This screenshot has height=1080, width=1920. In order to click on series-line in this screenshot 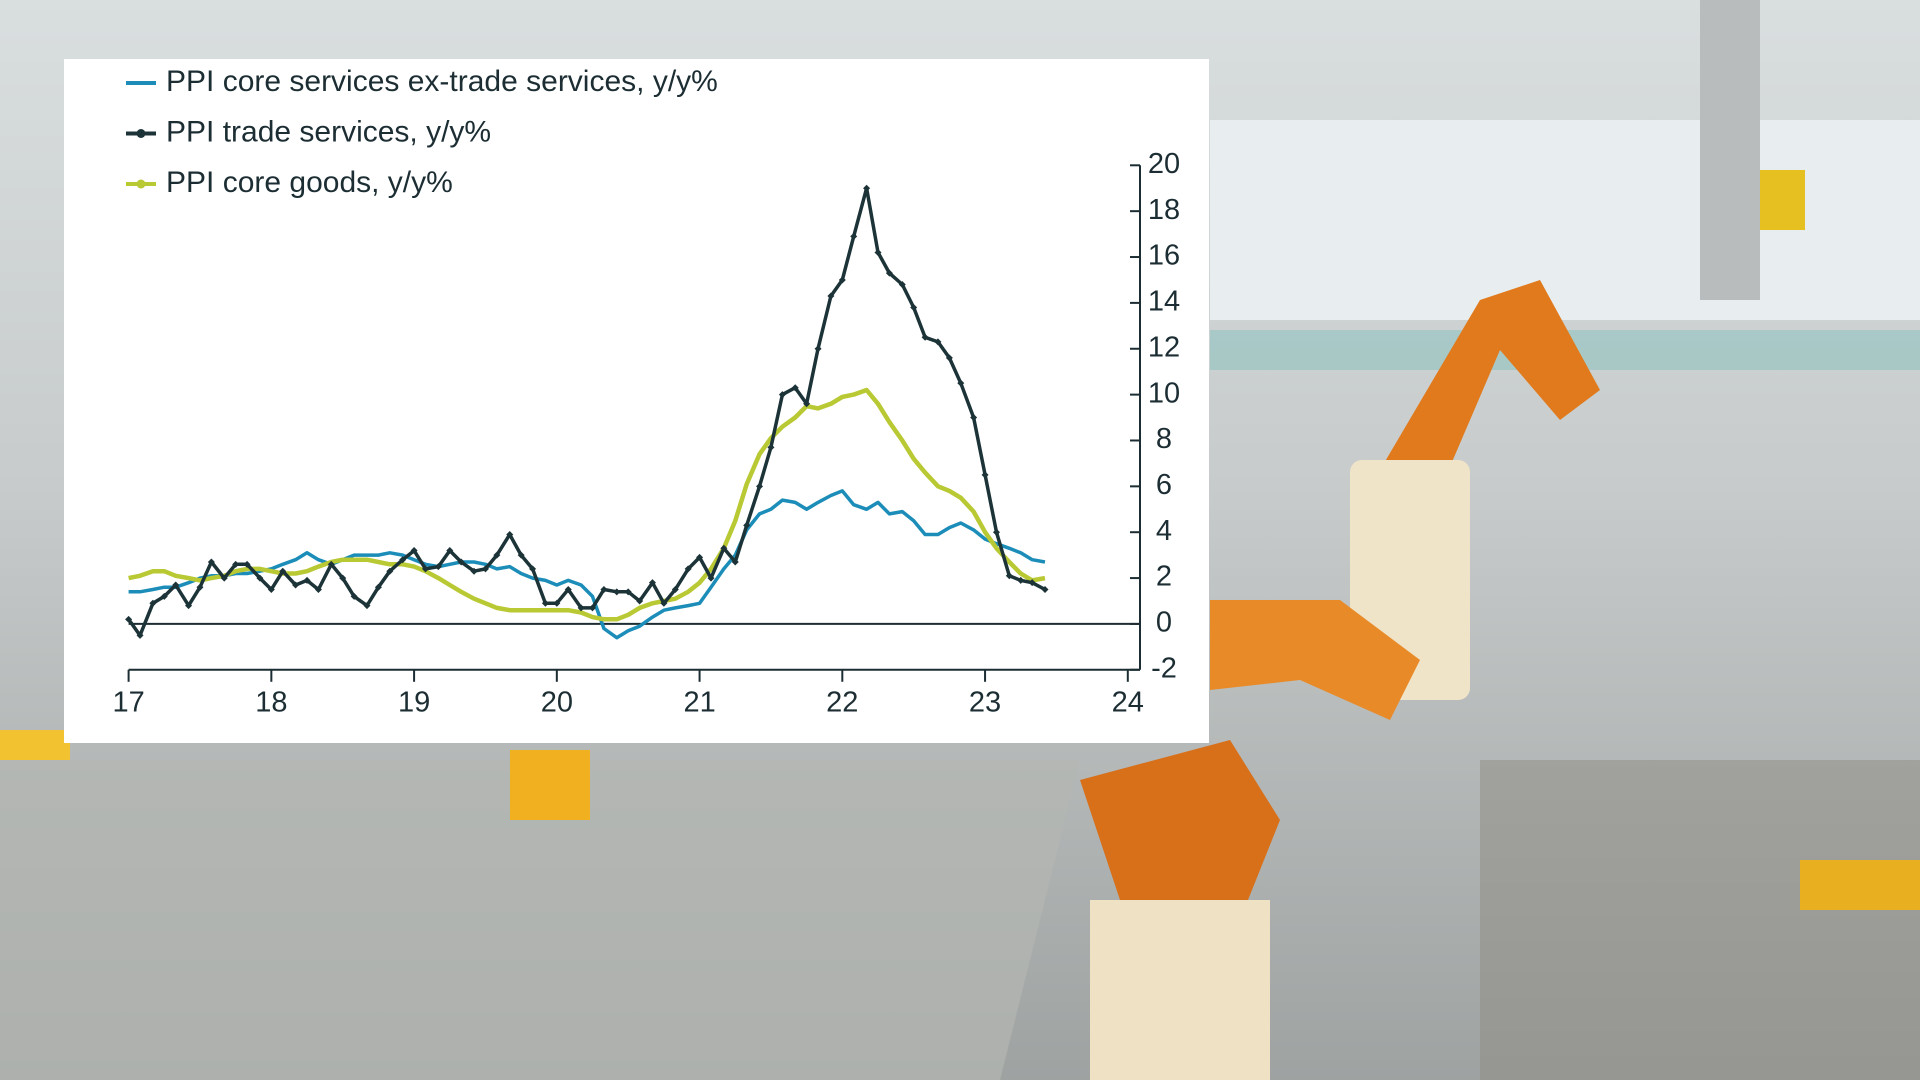, I will do `click(587, 564)`.